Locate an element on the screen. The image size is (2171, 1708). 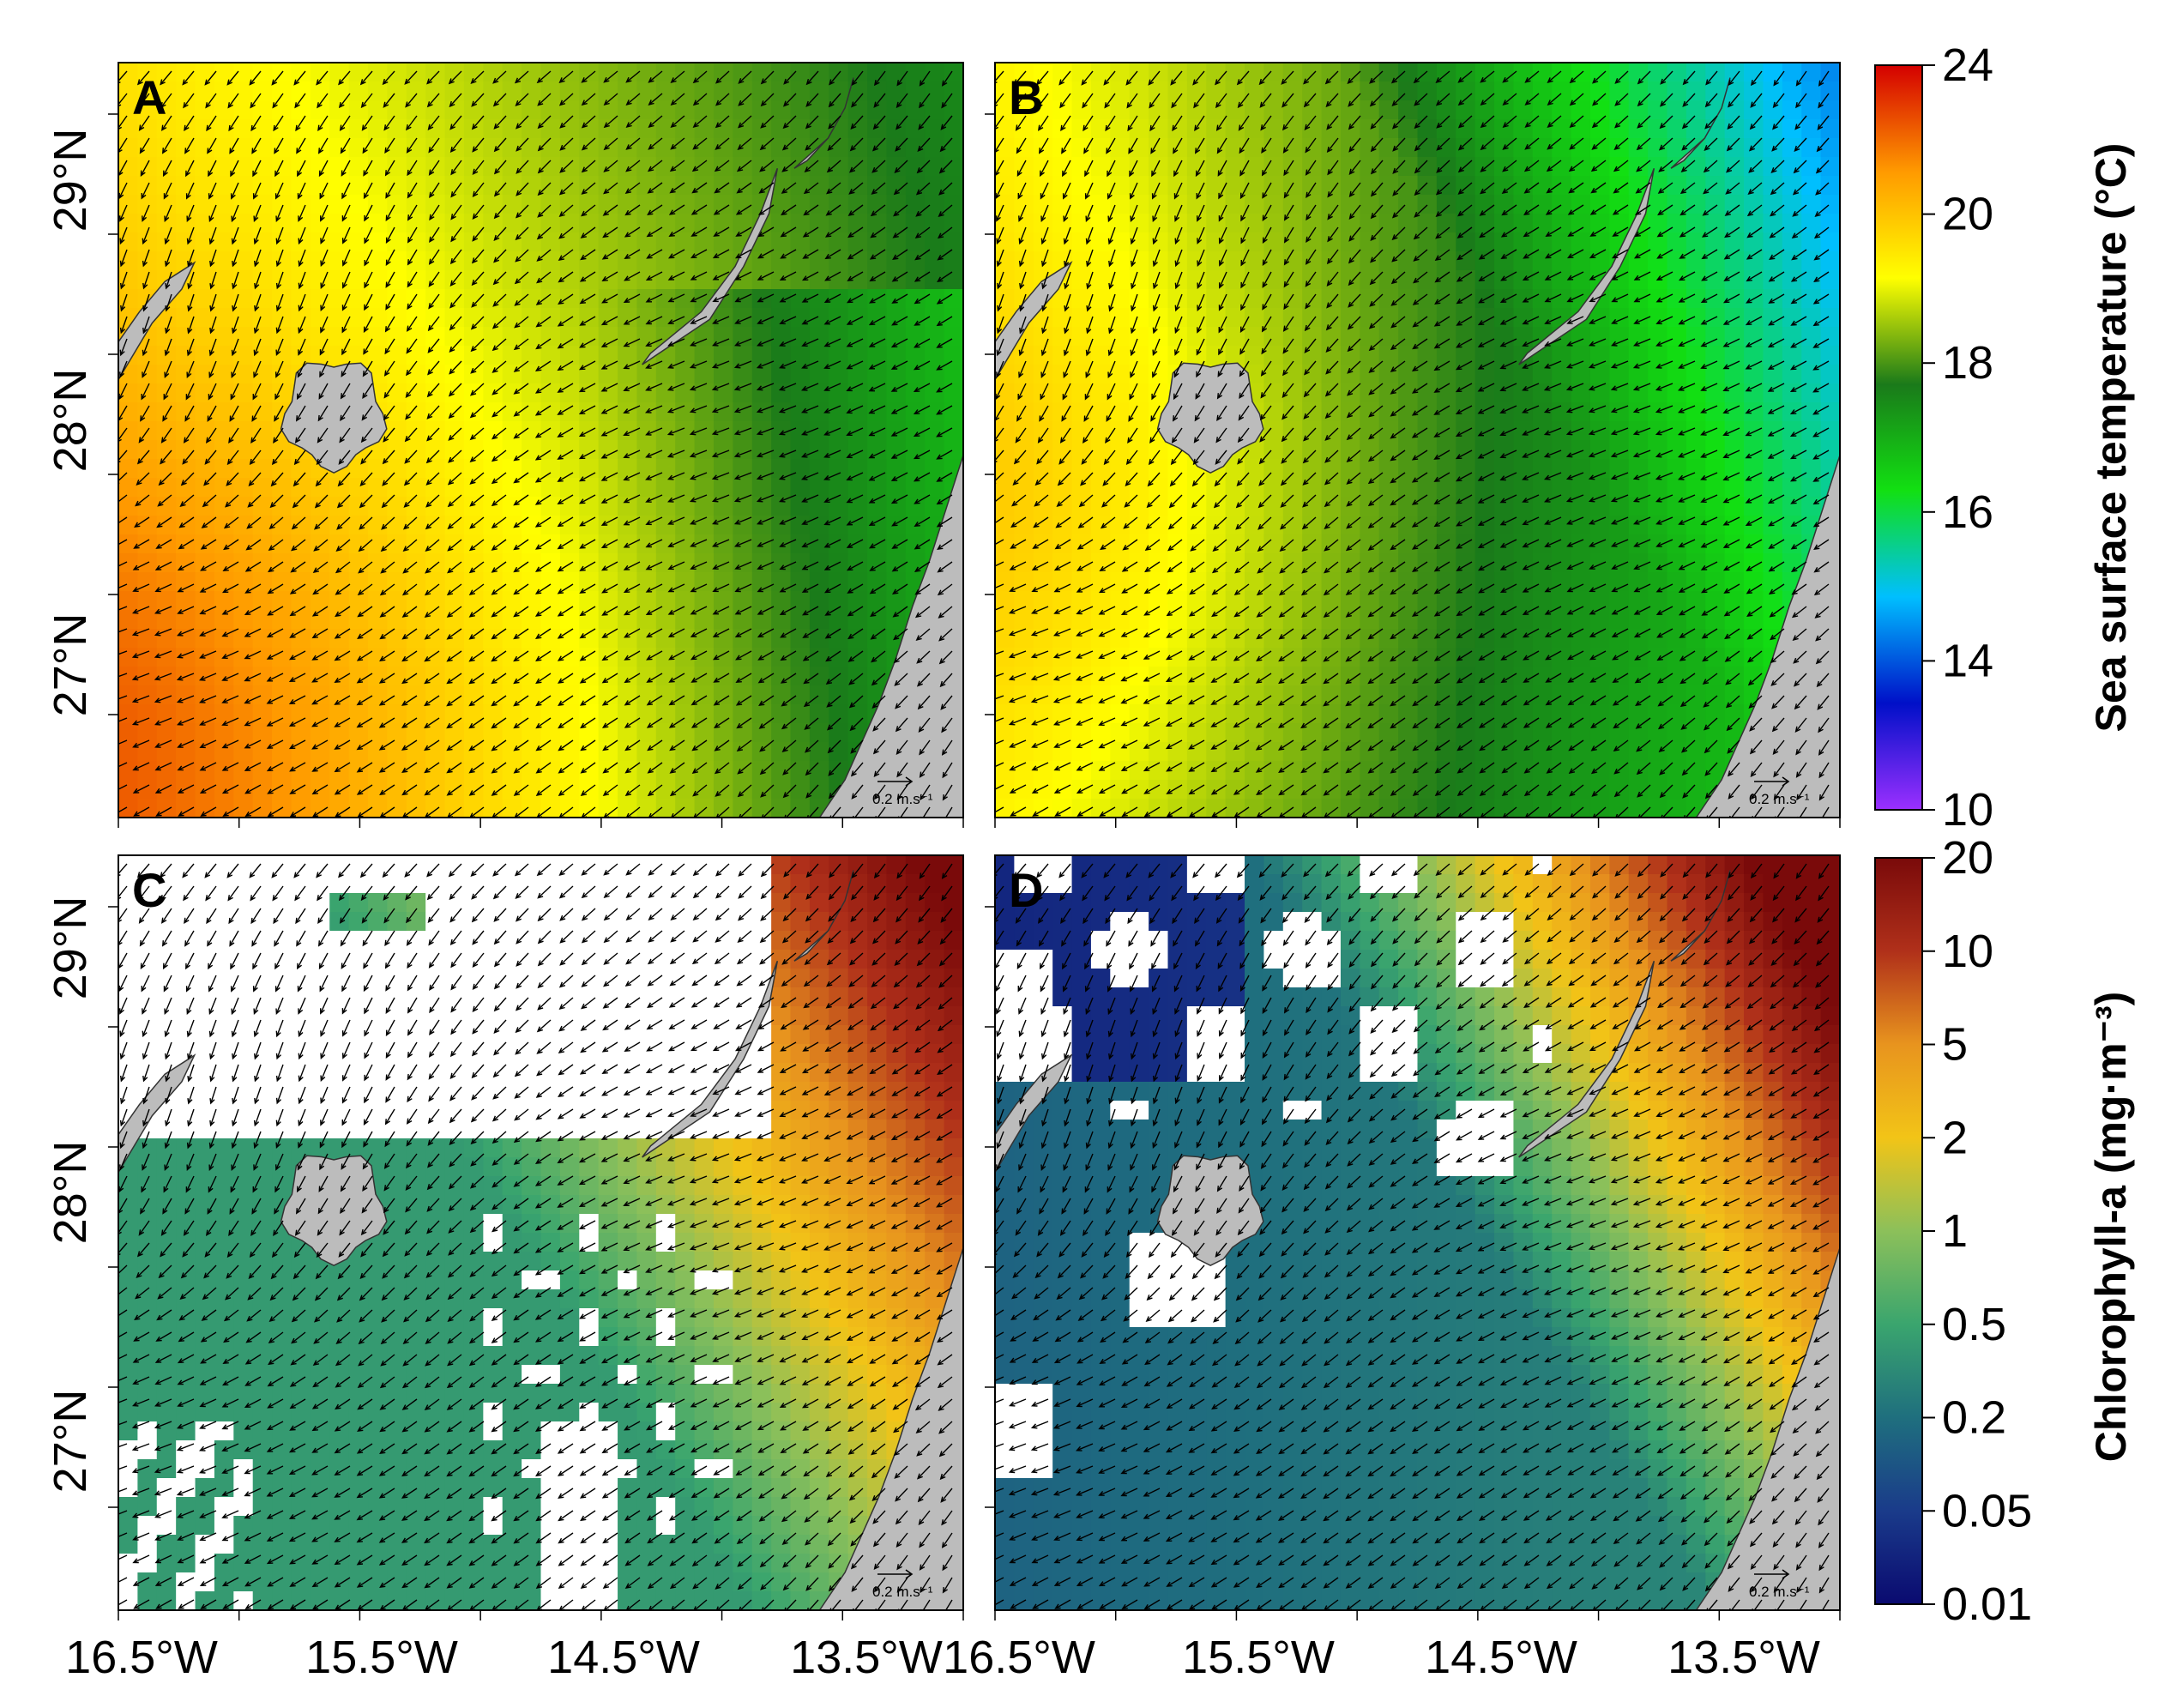
colorbar-title: Sea surface temperature (°C) is located at coordinates (2111, 438).